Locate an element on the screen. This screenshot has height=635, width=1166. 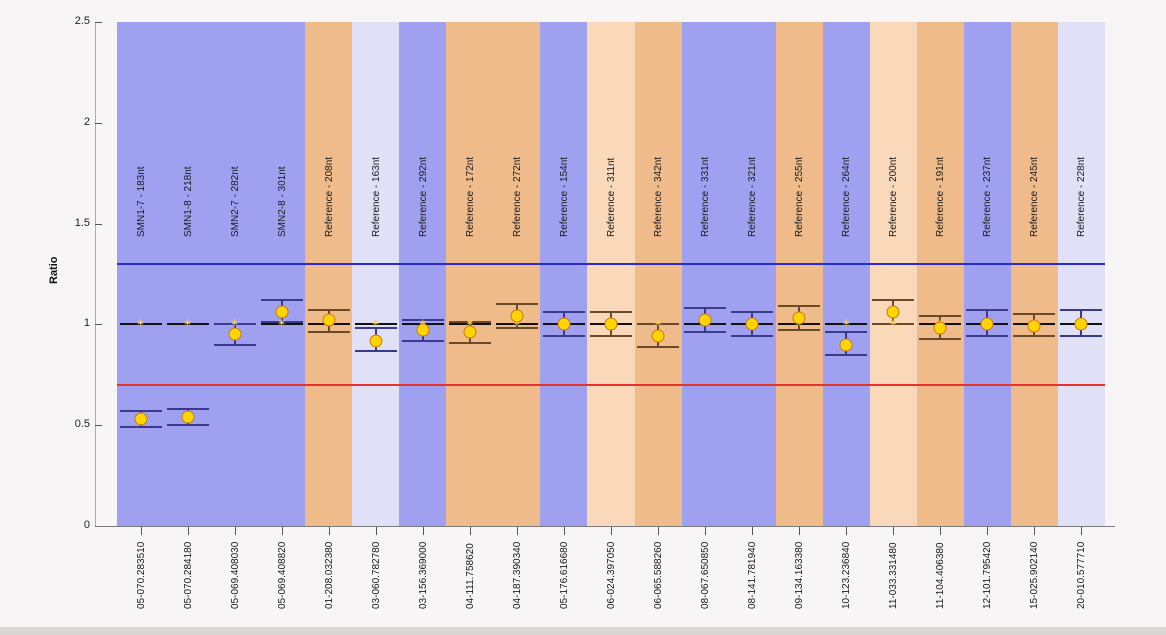
x-tick-label: 03-156.369000 is located at coordinates (423, 575).